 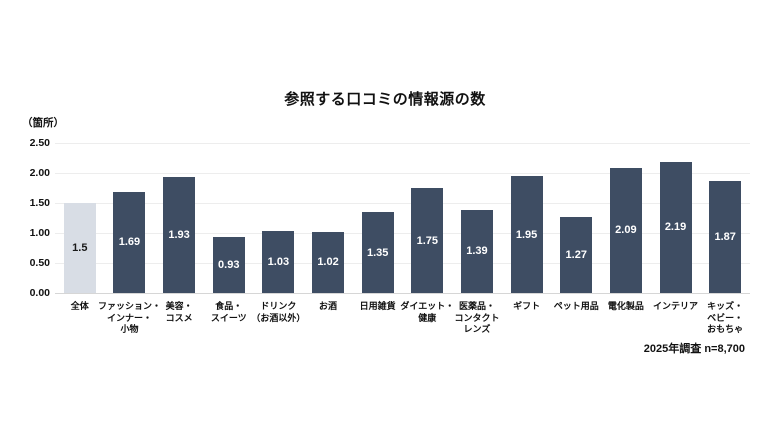 I want to click on y-tick-label: 2.50, so click(x=39, y=143).